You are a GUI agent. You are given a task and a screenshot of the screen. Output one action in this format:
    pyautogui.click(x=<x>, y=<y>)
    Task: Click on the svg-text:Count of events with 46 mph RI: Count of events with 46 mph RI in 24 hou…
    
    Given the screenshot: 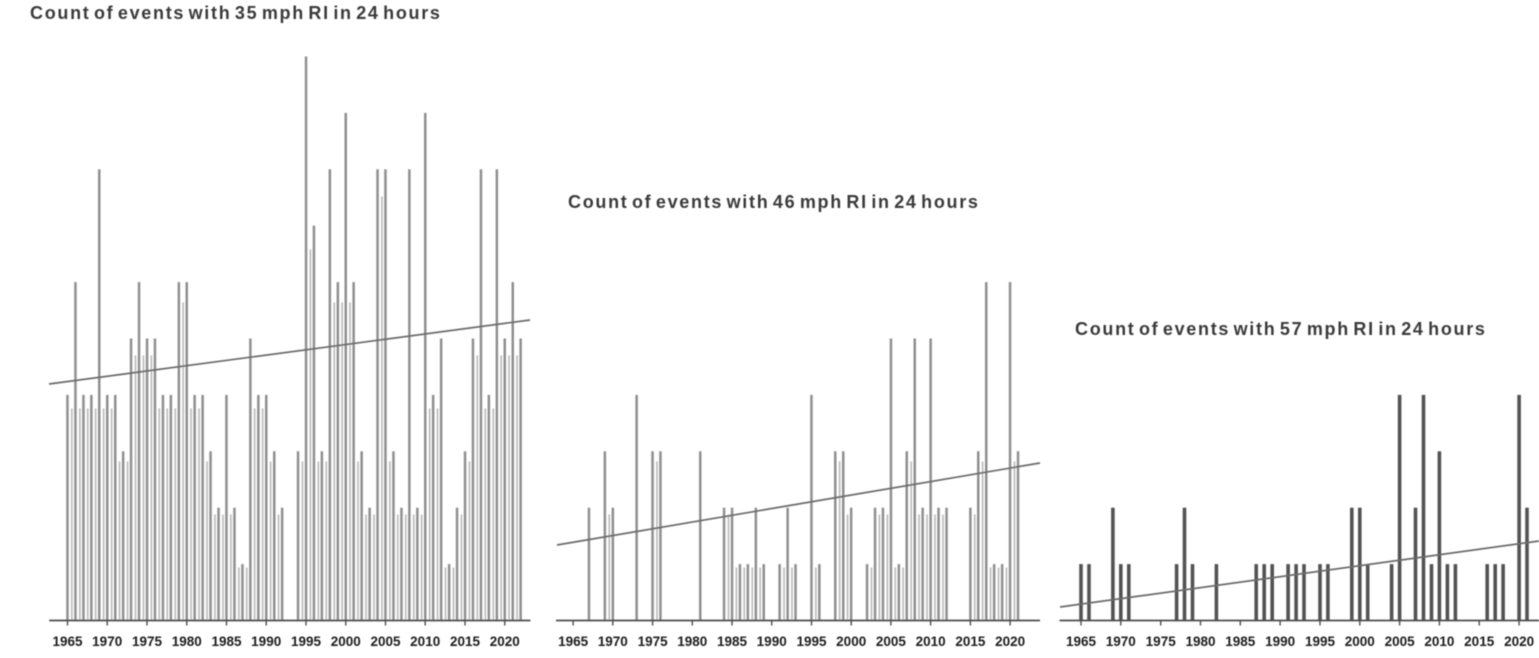 What is the action you would take?
    pyautogui.click(x=774, y=202)
    